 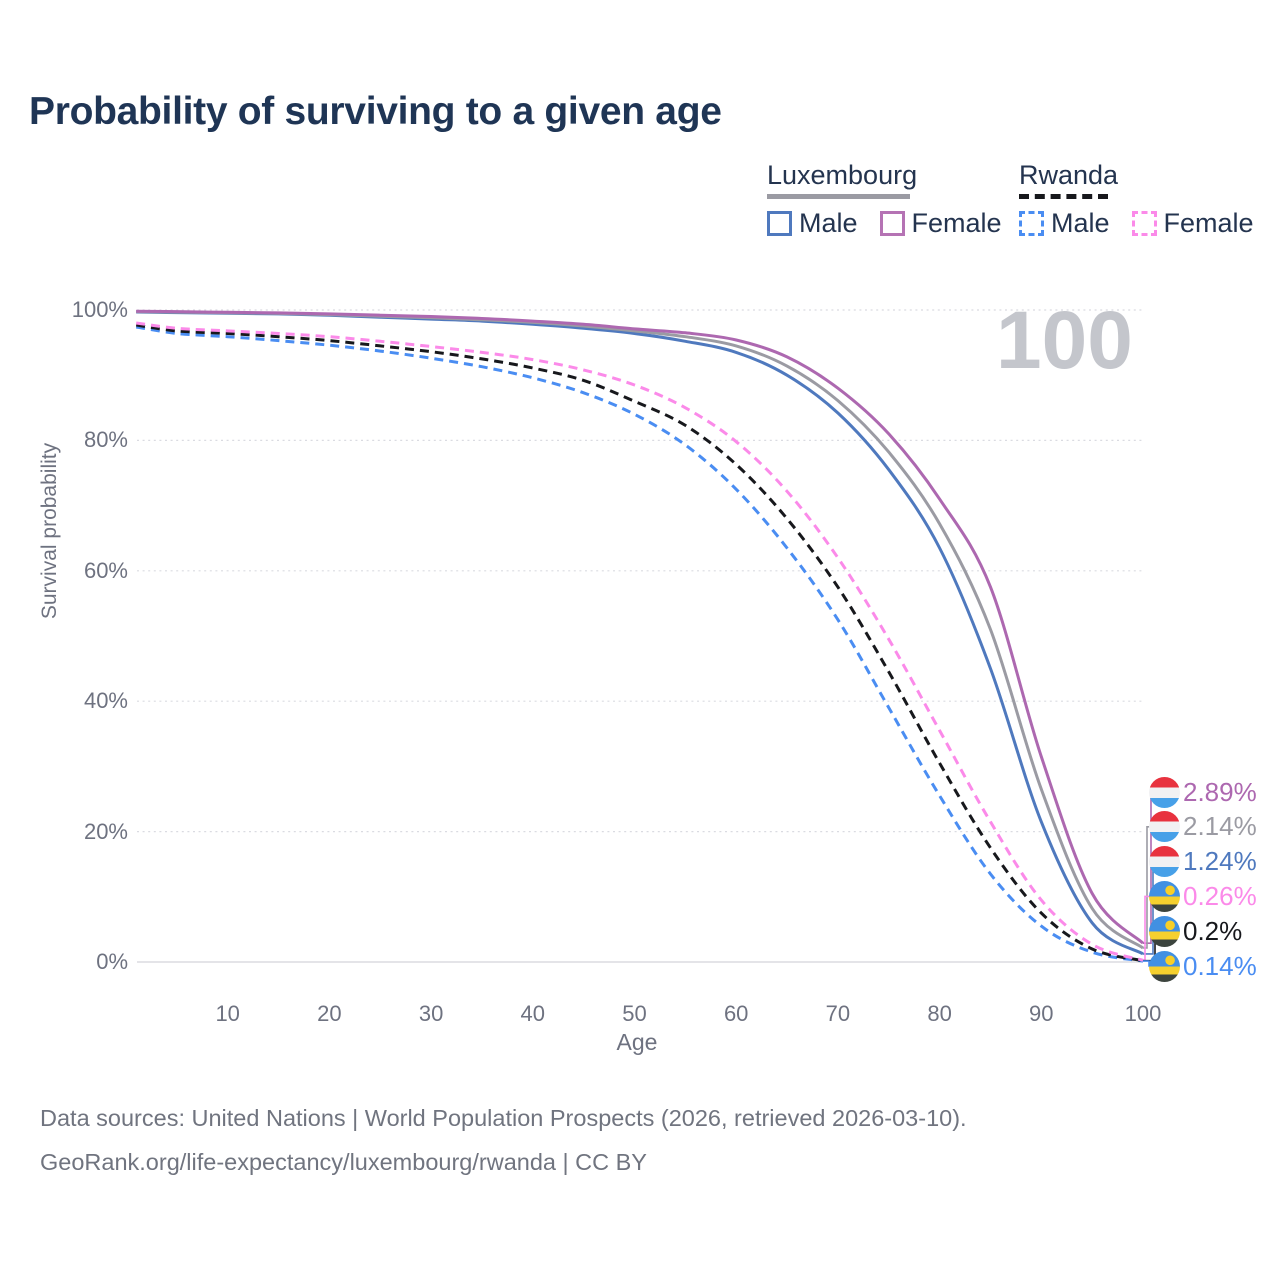 I want to click on x-tick-label-100: 100, so click(x=1143, y=1013).